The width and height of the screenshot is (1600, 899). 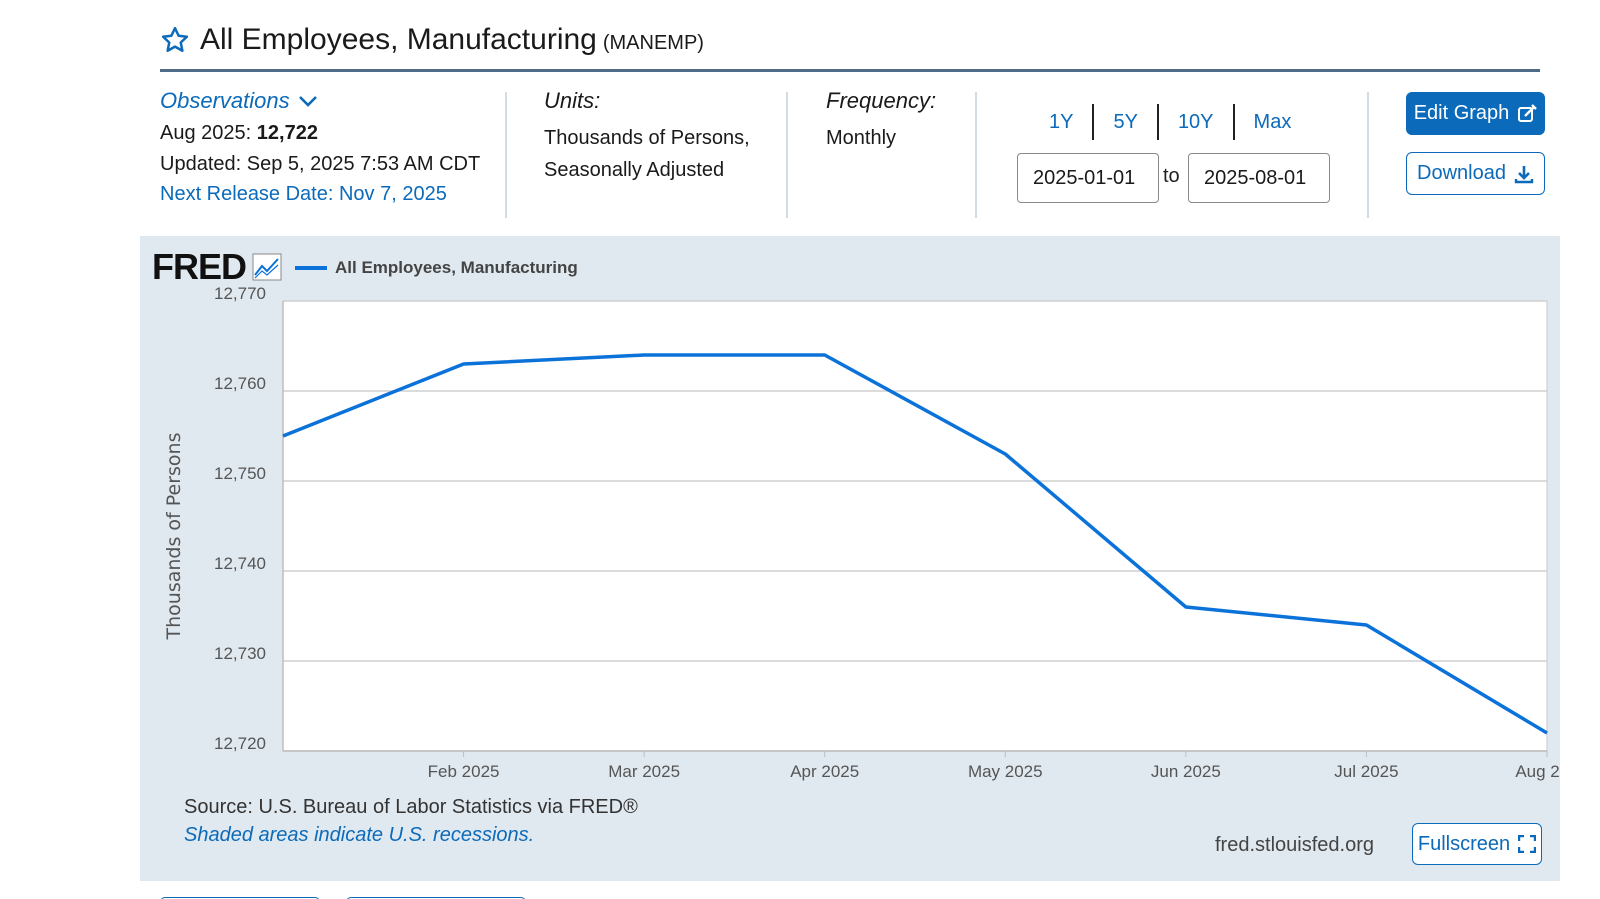 What do you see at coordinates (1527, 844) in the screenshot?
I see `expand-icon` at bounding box center [1527, 844].